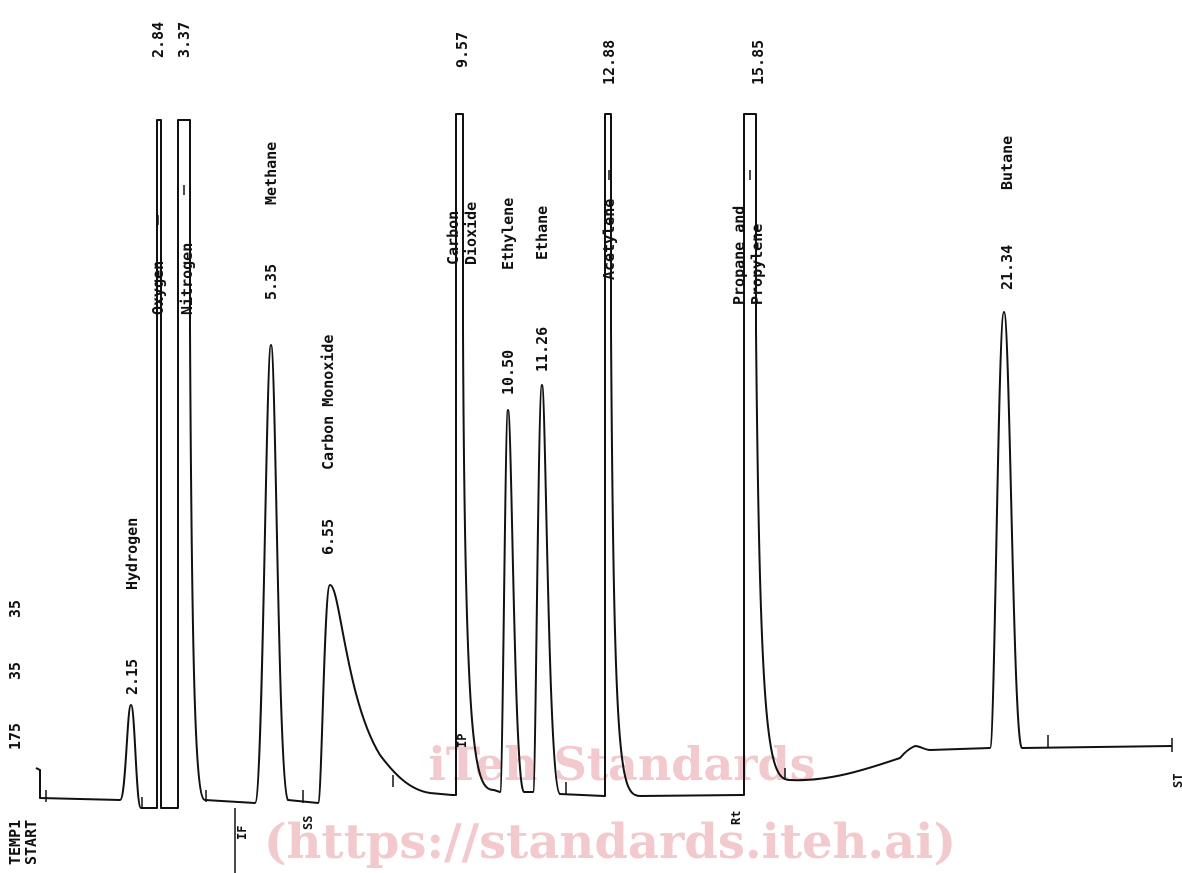 The image size is (1182, 873). I want to click on compound-label-methane: Methane, so click(271, 173).